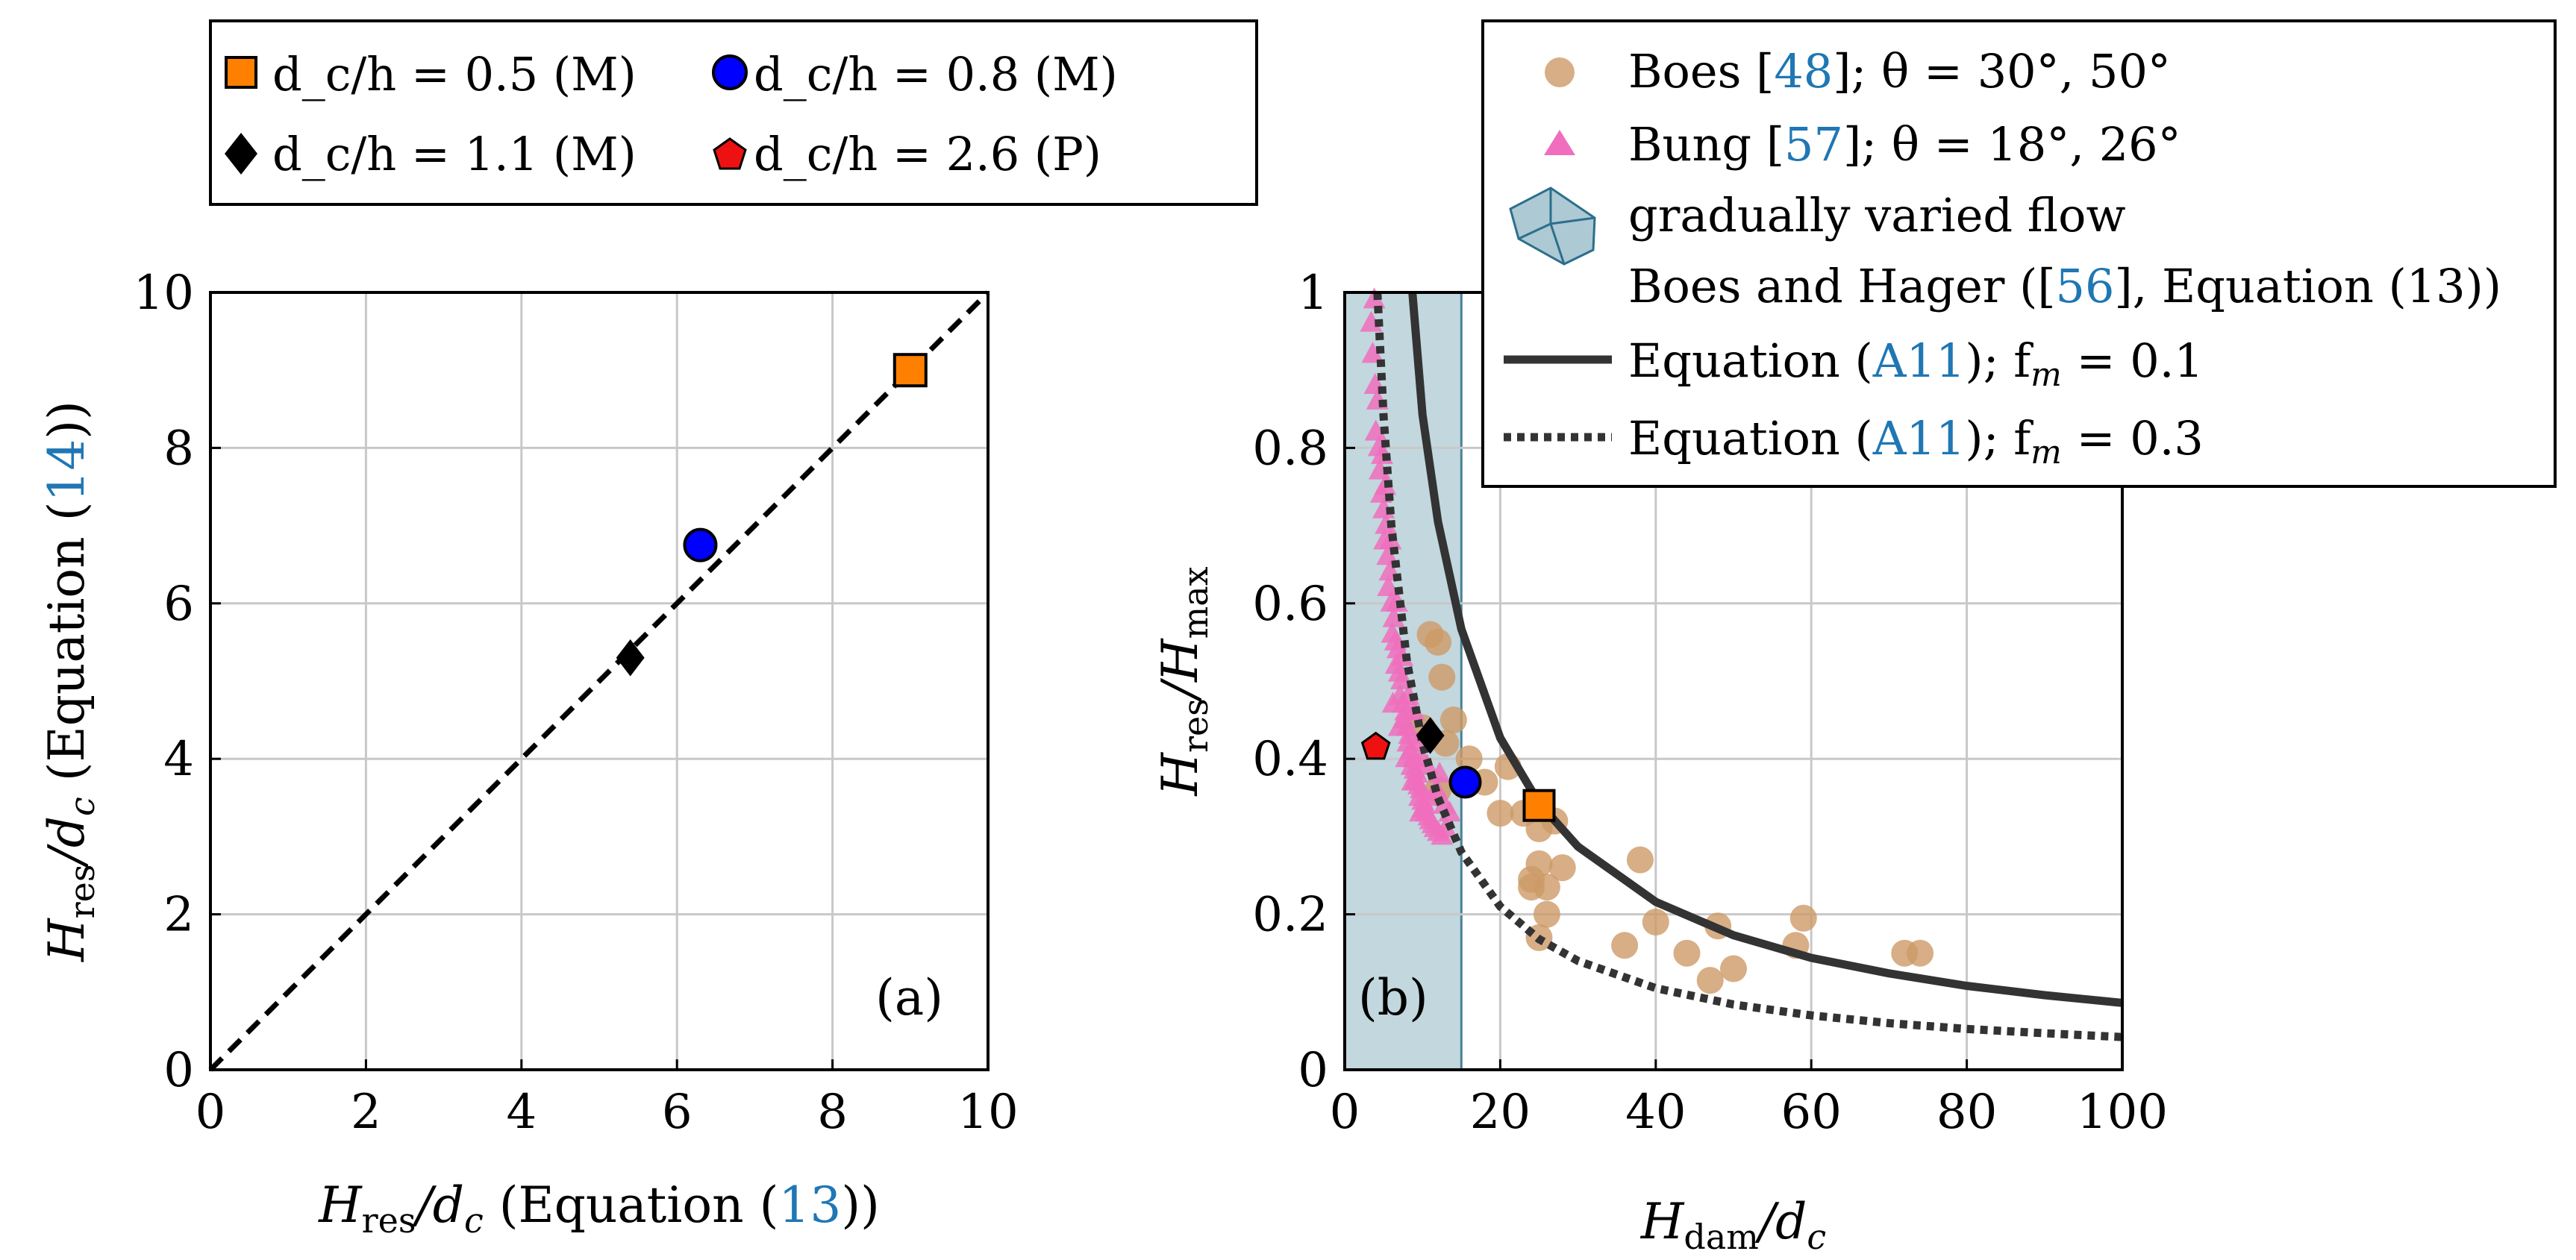 This screenshot has height=1260, width=2576. What do you see at coordinates (1655, 1112) in the screenshot?
I see `x-tick-label: 40` at bounding box center [1655, 1112].